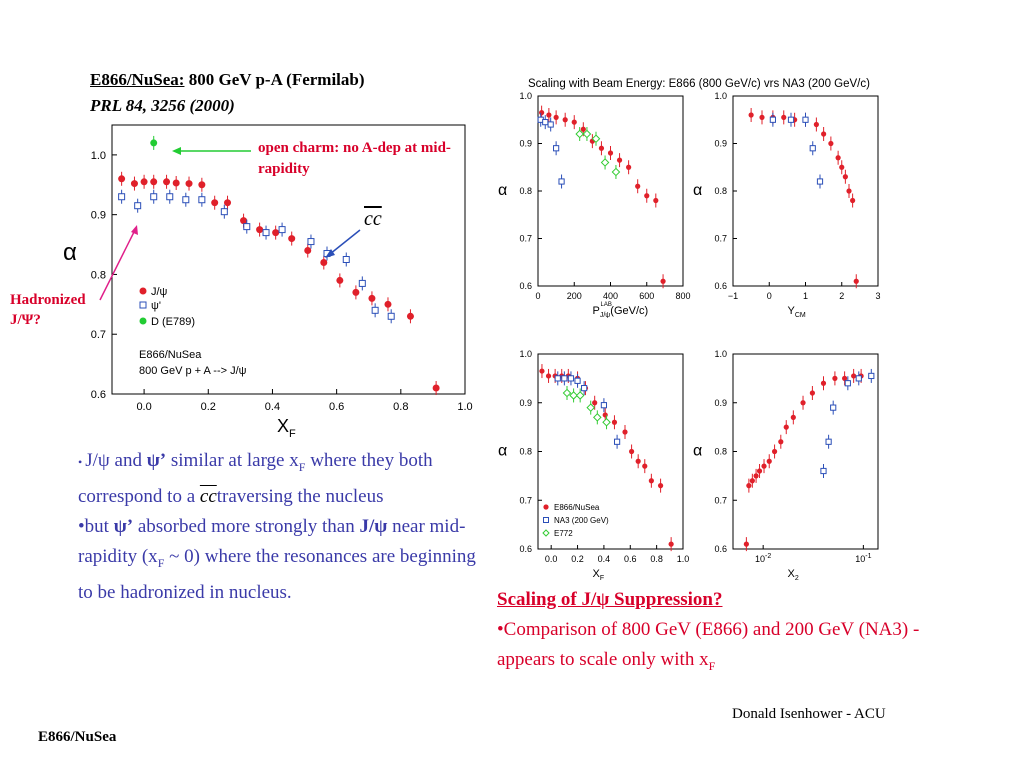 The width and height of the screenshot is (1024, 768). I want to click on svg-x2-ytick-label: 1.0, so click(720, 354).